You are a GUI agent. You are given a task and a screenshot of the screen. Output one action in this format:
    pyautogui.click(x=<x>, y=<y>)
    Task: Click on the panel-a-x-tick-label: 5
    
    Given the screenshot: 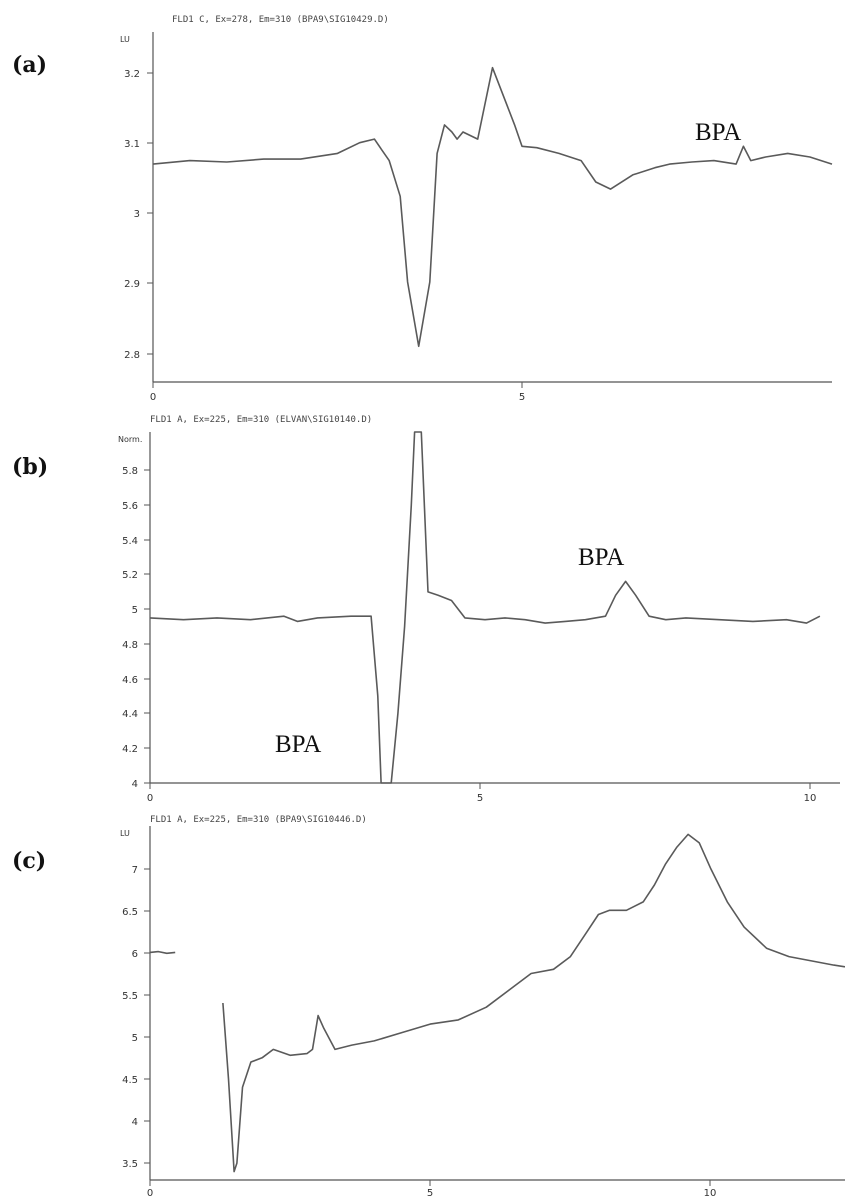 What is the action you would take?
    pyautogui.click(x=522, y=397)
    